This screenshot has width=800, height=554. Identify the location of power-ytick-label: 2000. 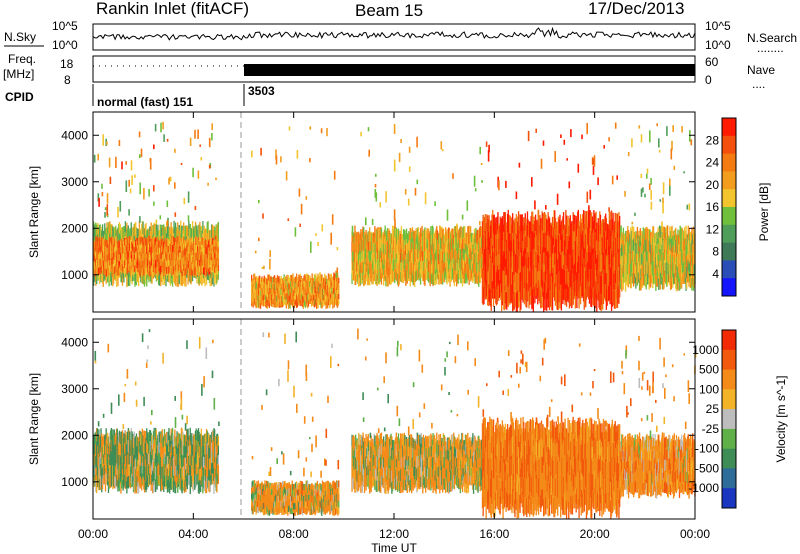
(74, 228).